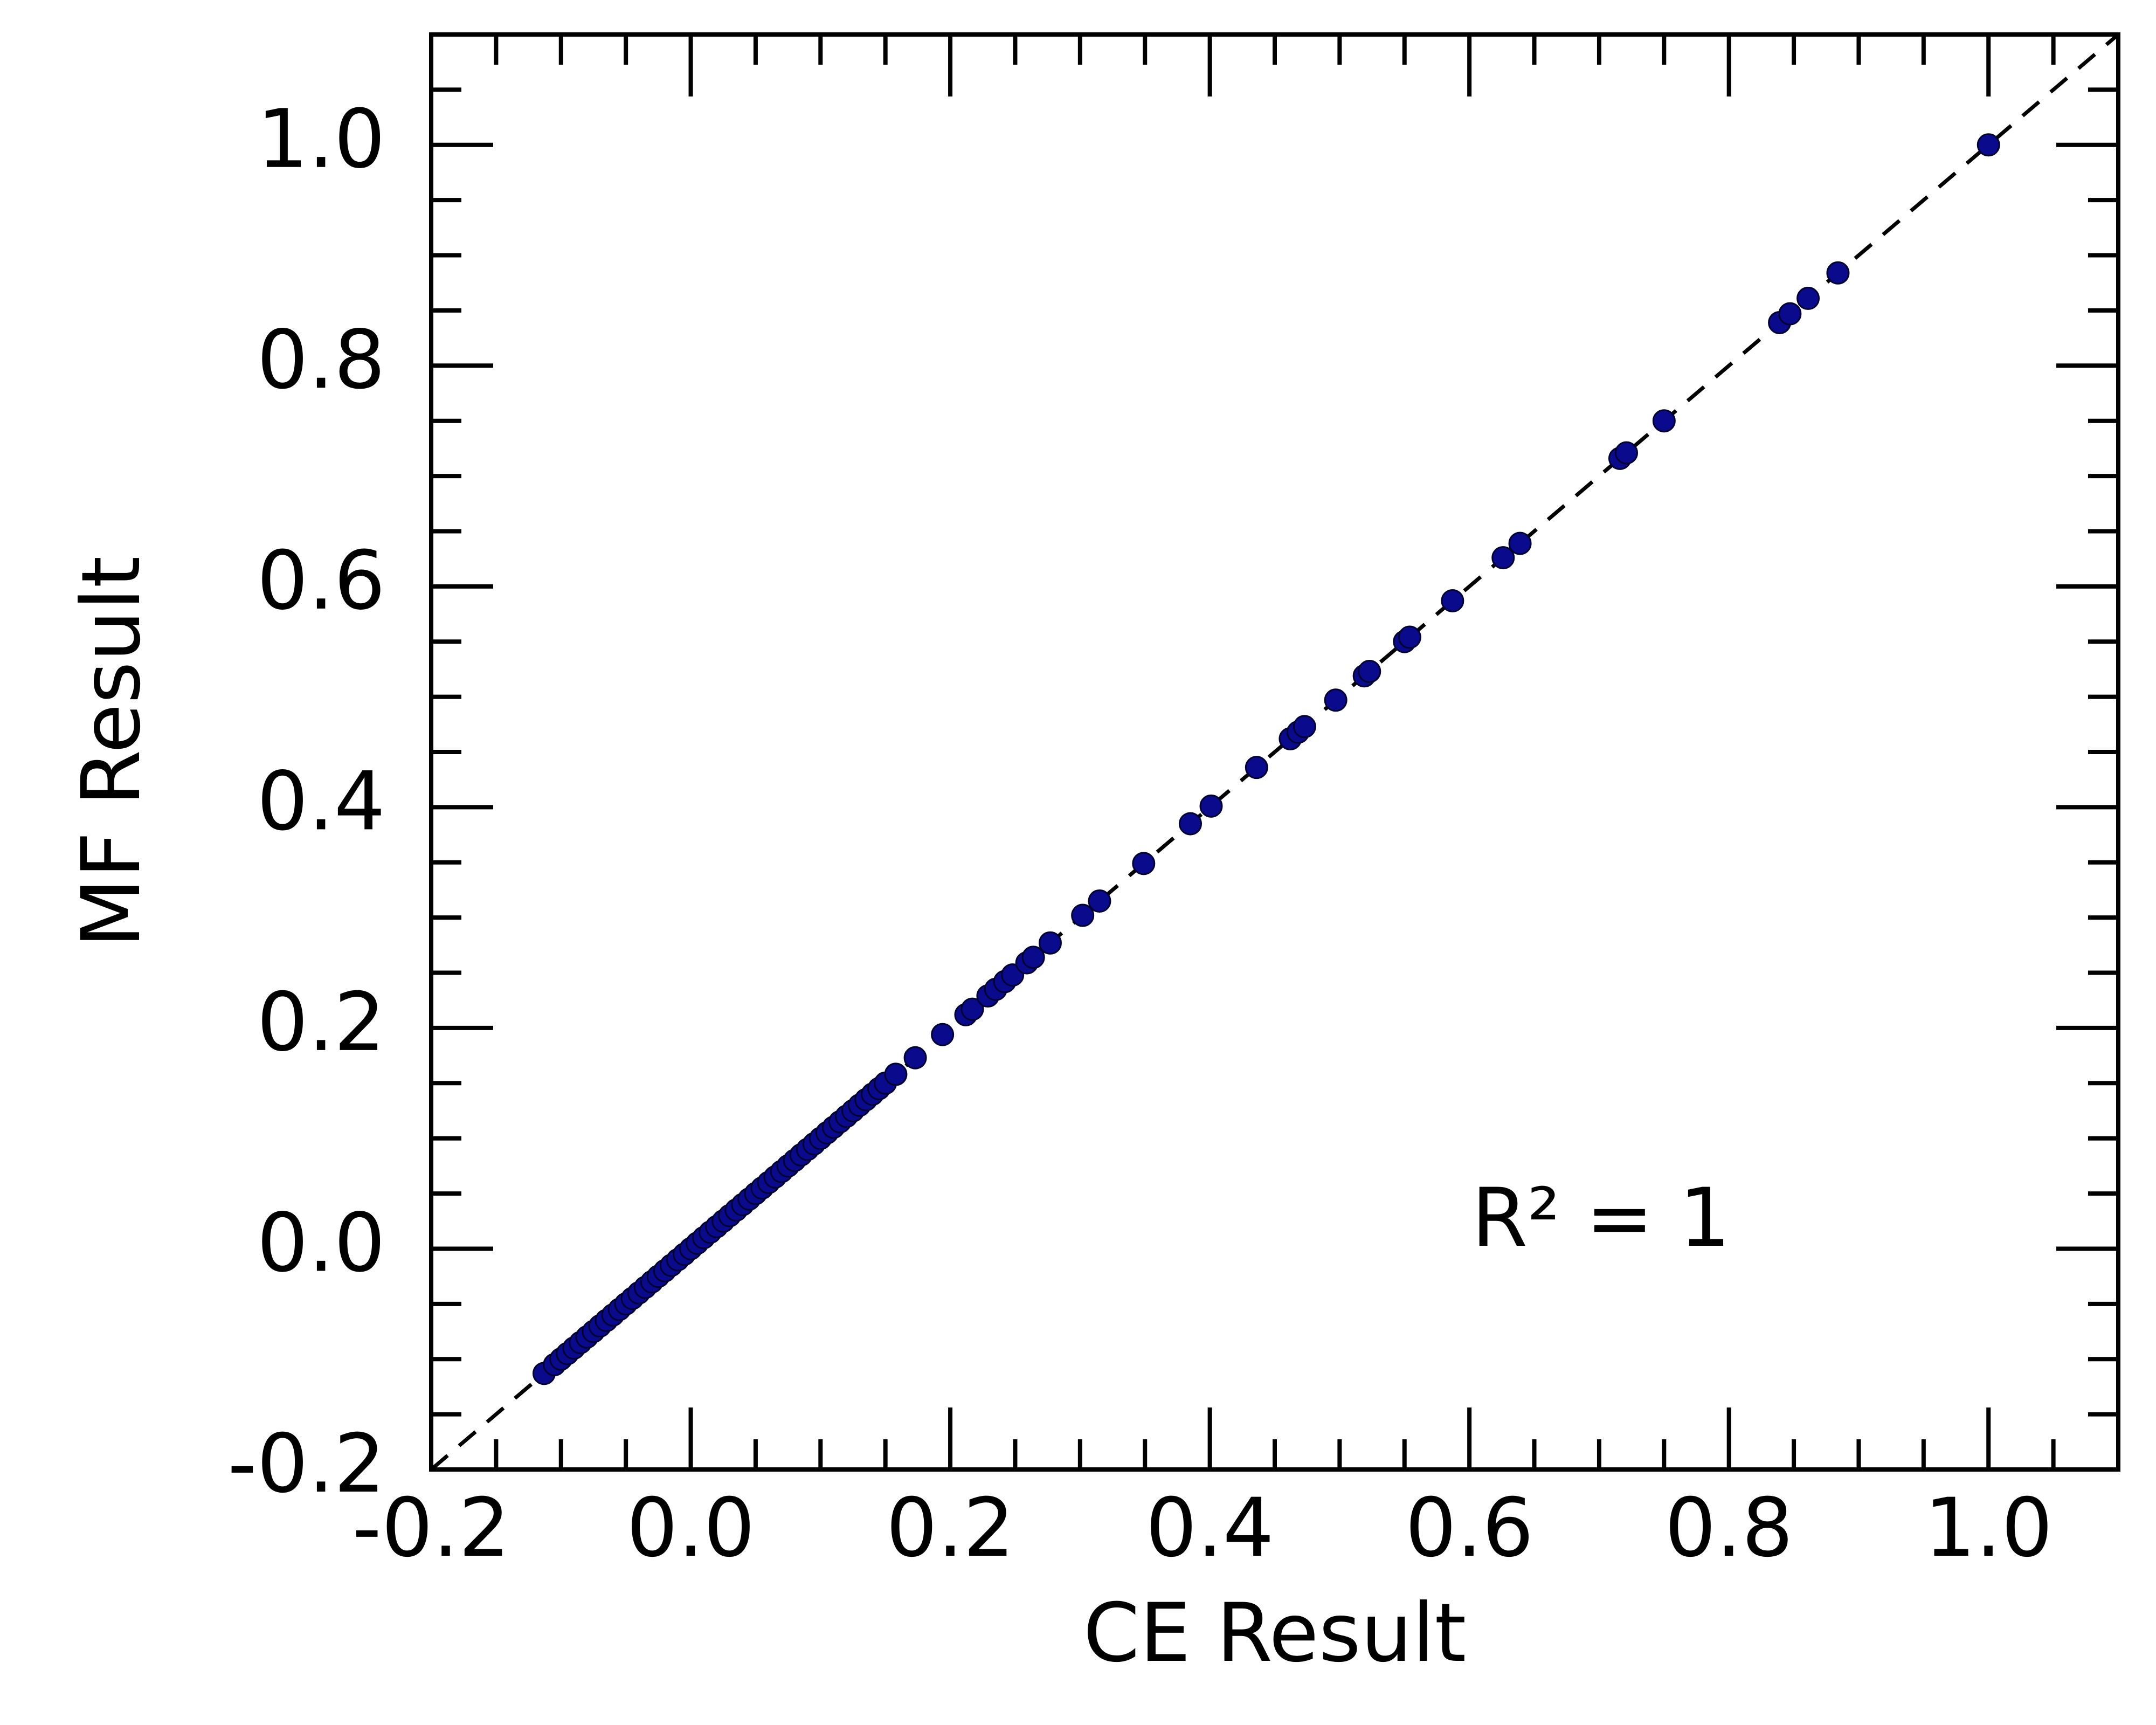 The width and height of the screenshot is (2156, 1725). What do you see at coordinates (690, 1528) in the screenshot?
I see `x-tick-label: 0.0` at bounding box center [690, 1528].